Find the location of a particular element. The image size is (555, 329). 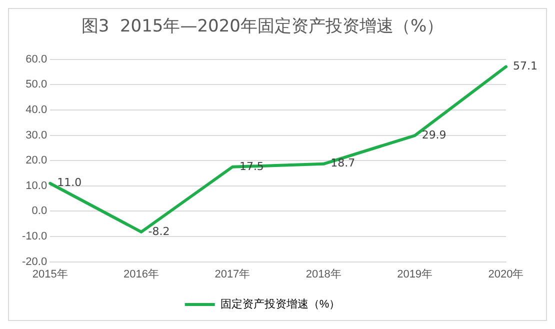

y-tick-label: 40.0 is located at coordinates (37, 110).